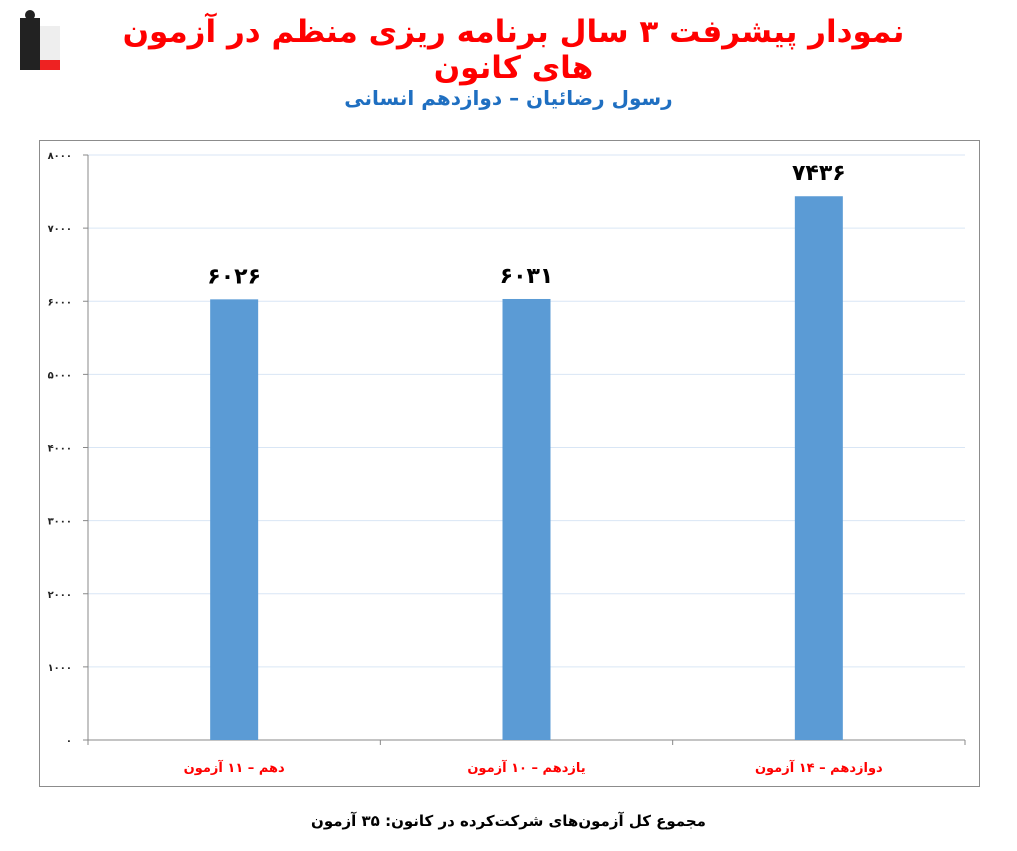 This screenshot has height=851, width=1017. I want to click on y-tick-label: ۲۰۰۰, so click(60, 595).